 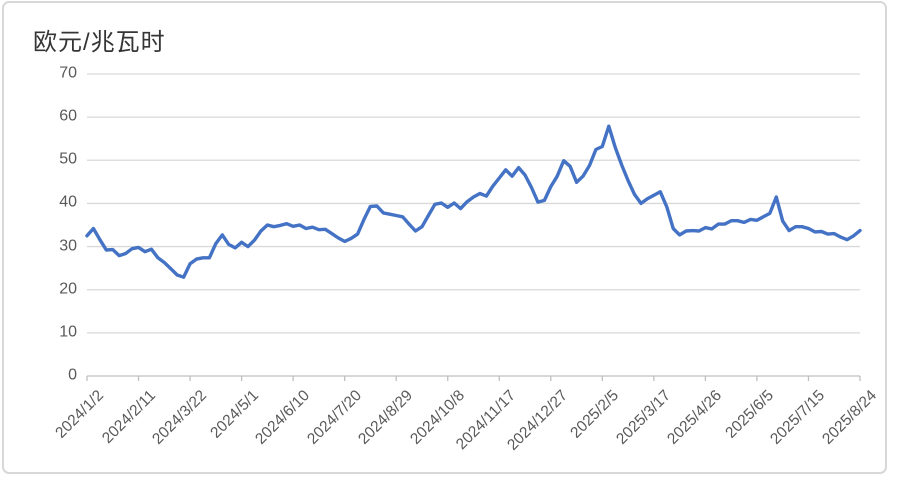 I want to click on y-tick-label: 70, so click(x=68, y=73).